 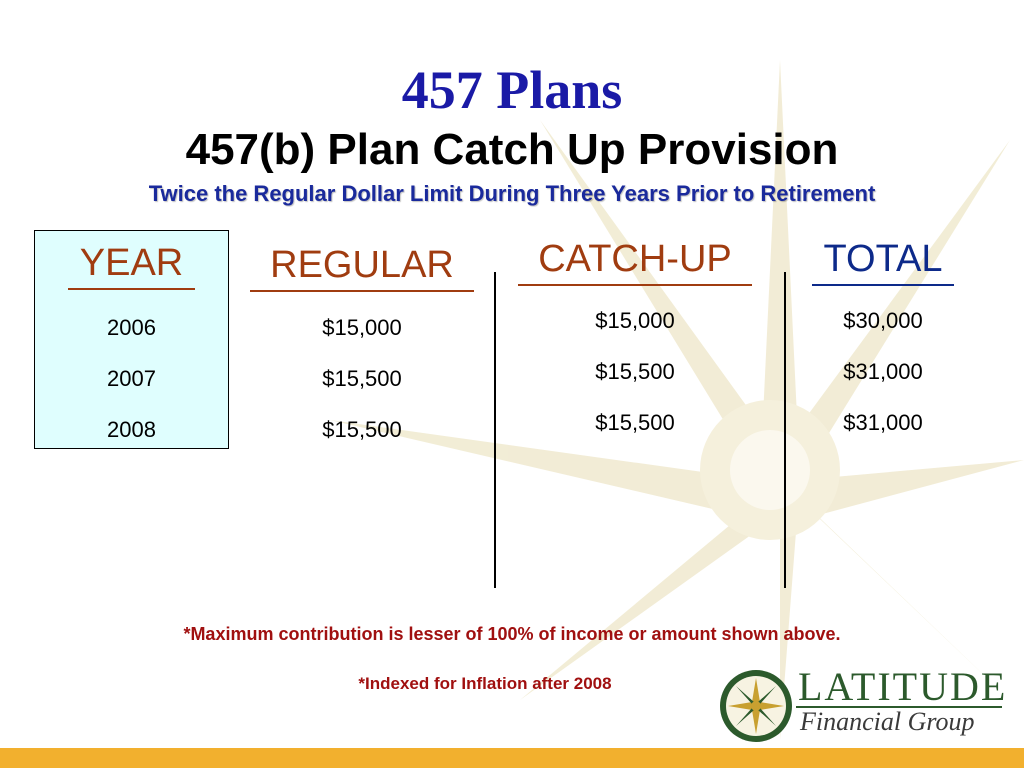 I want to click on total-header-underline, so click(x=883, y=285).